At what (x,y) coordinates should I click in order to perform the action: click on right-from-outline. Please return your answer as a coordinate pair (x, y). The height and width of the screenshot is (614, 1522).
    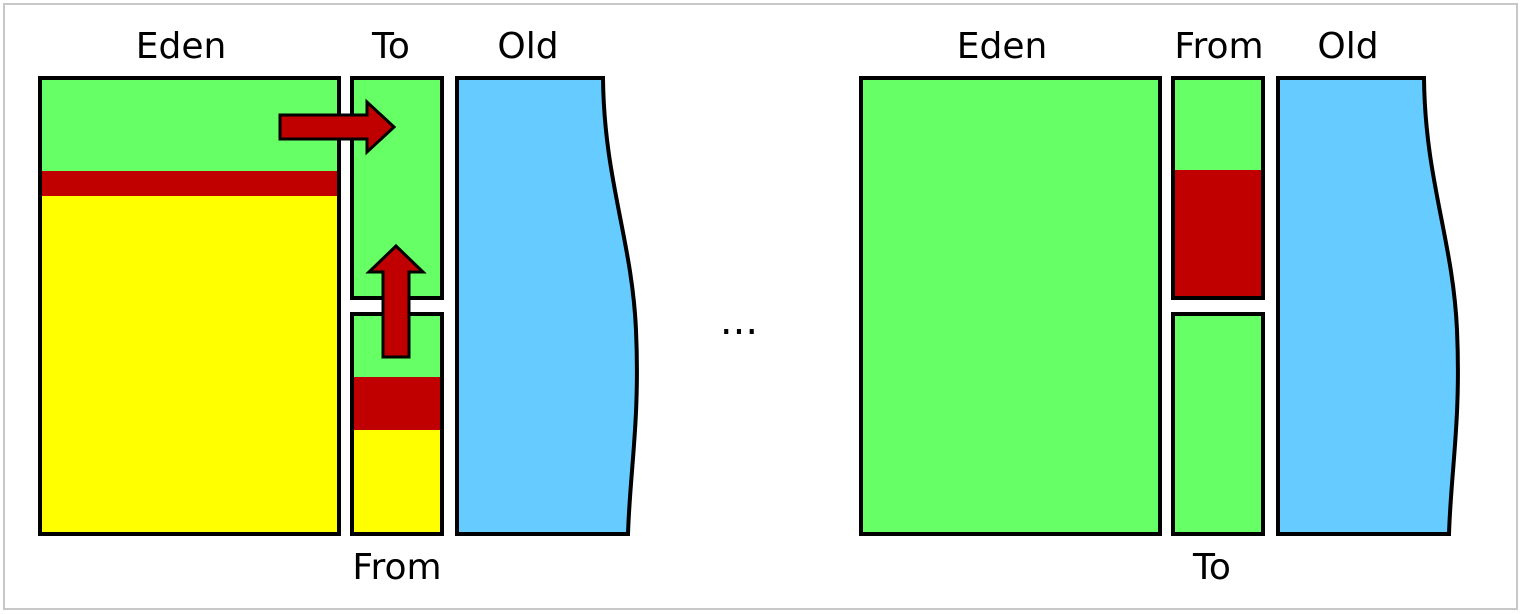
    Looking at the image, I should click on (1218, 188).